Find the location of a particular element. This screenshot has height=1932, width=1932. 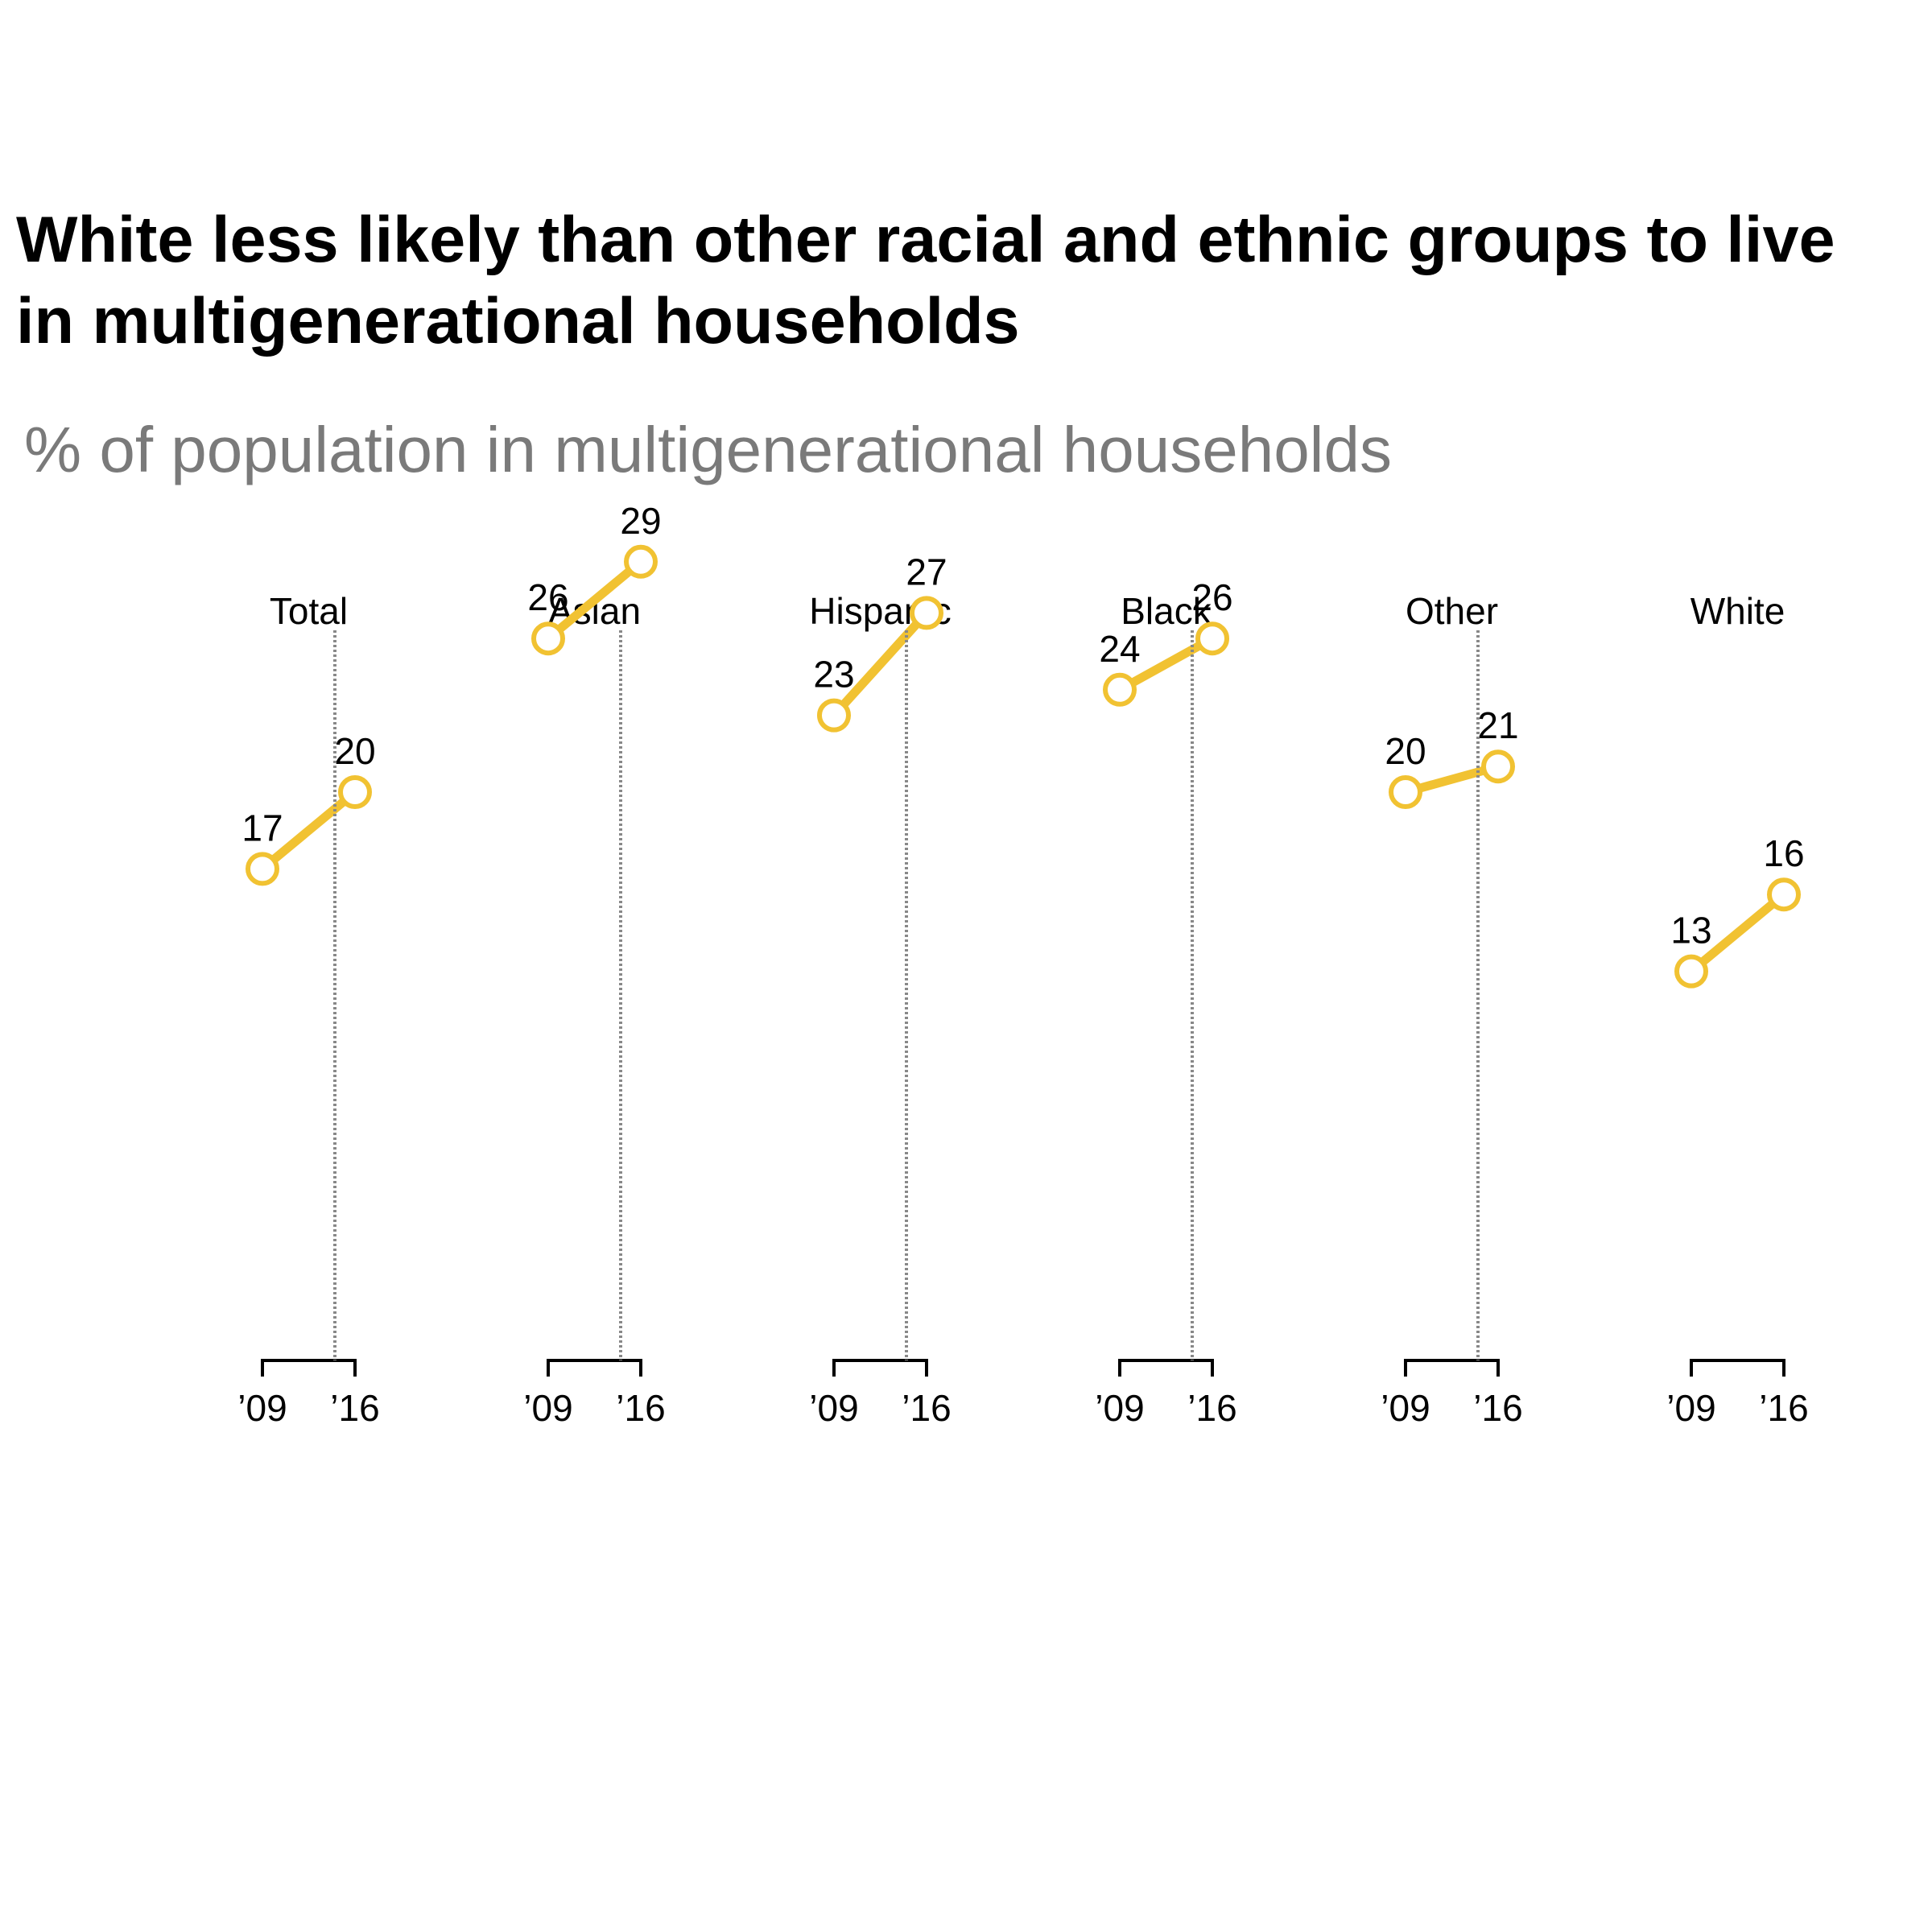

axis-bracket-asian is located at coordinates (594, 1368).